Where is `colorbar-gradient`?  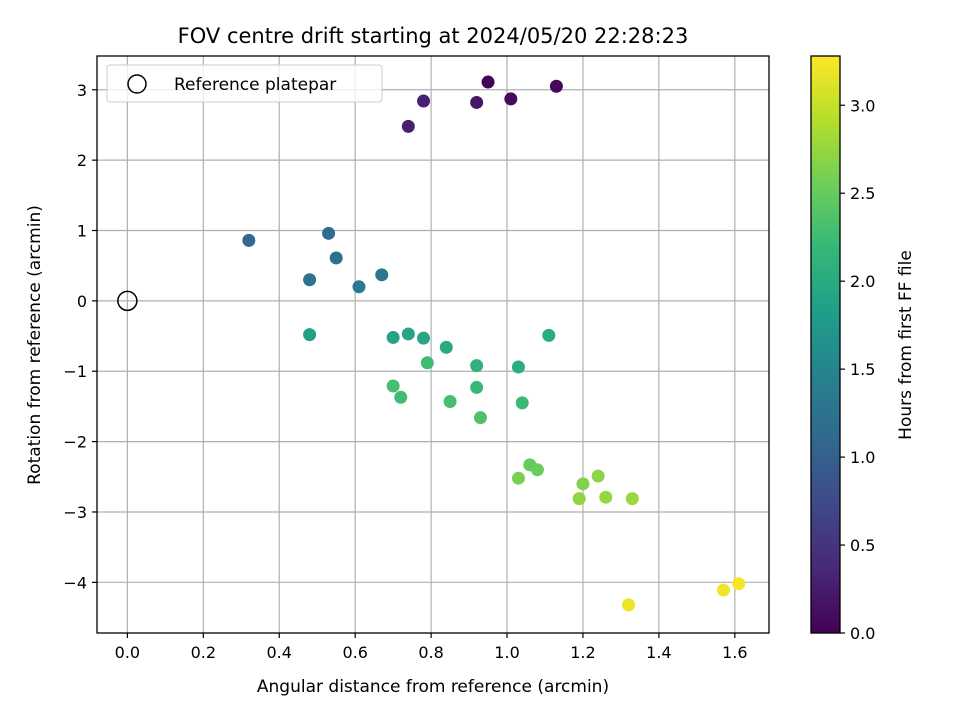 colorbar-gradient is located at coordinates (825, 344).